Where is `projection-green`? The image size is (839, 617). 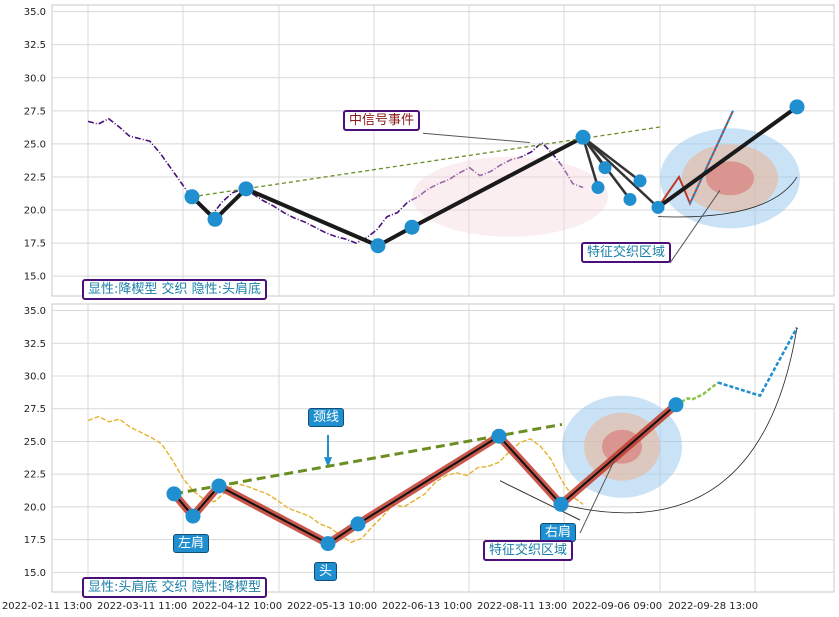
projection-green is located at coordinates (697, 393).